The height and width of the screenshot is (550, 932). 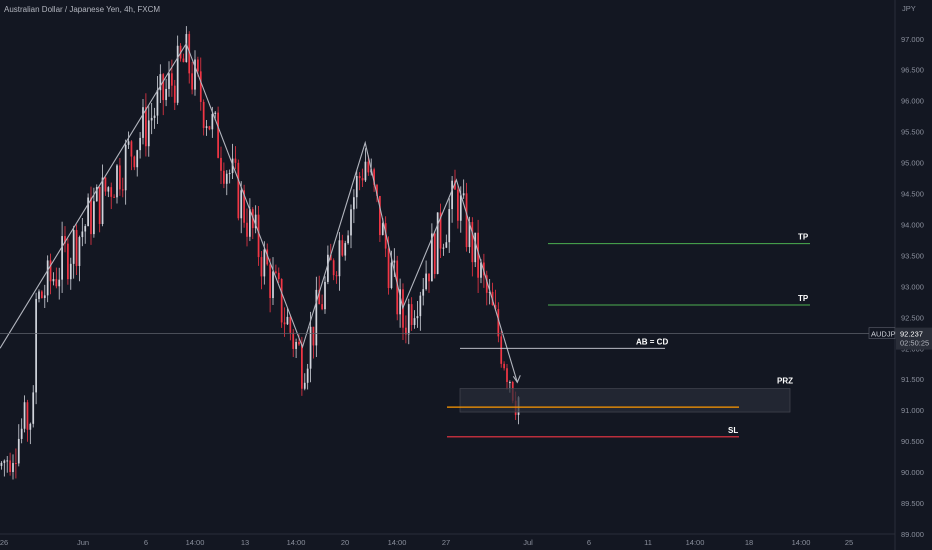 What do you see at coordinates (849, 542) in the screenshot?
I see `x-tick-label: 25` at bounding box center [849, 542].